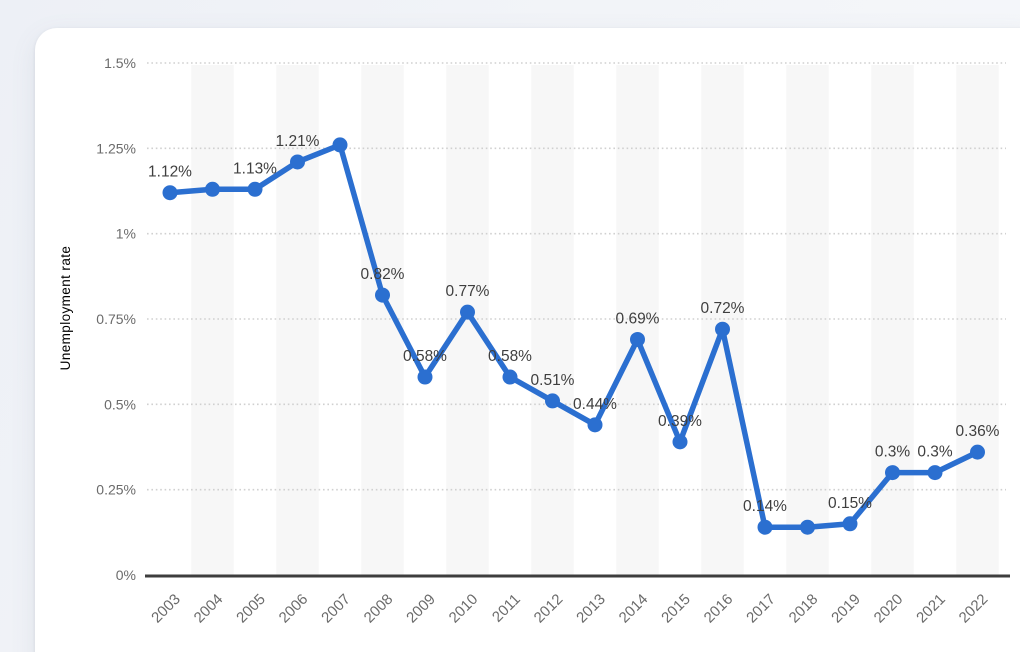  I want to click on y-axis-tick-labels: 0% 0.25% 0.5% 0.75% 1% 1.25% 1.5%, so click(116, 319).